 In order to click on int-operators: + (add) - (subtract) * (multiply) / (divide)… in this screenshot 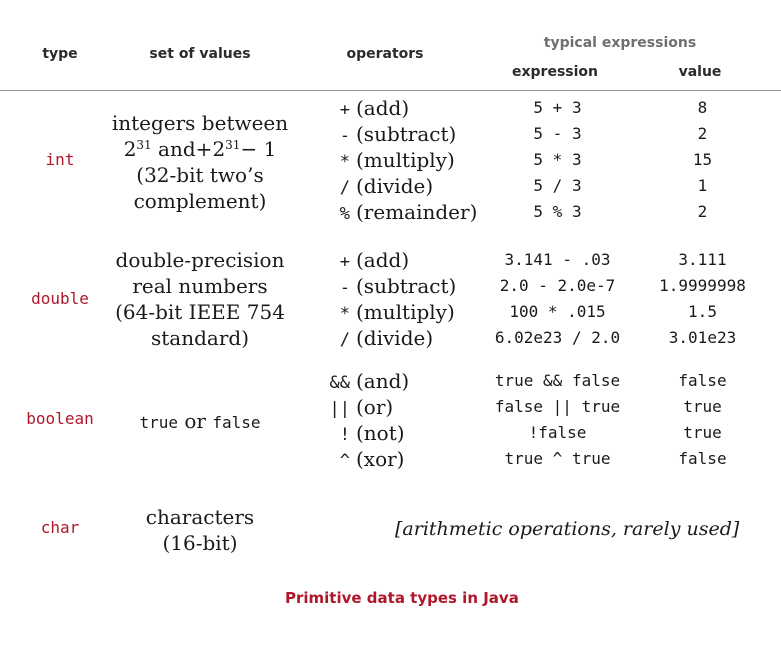, I will do `click(399, 160)`.